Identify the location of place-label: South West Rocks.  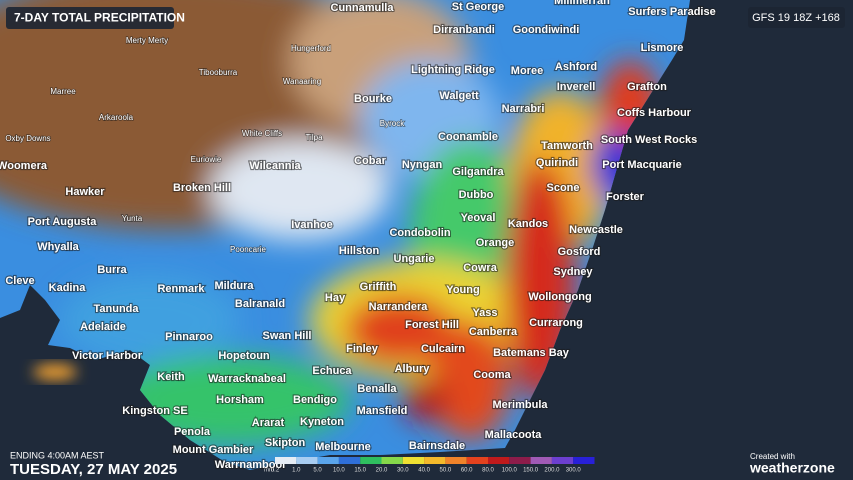
(649, 140).